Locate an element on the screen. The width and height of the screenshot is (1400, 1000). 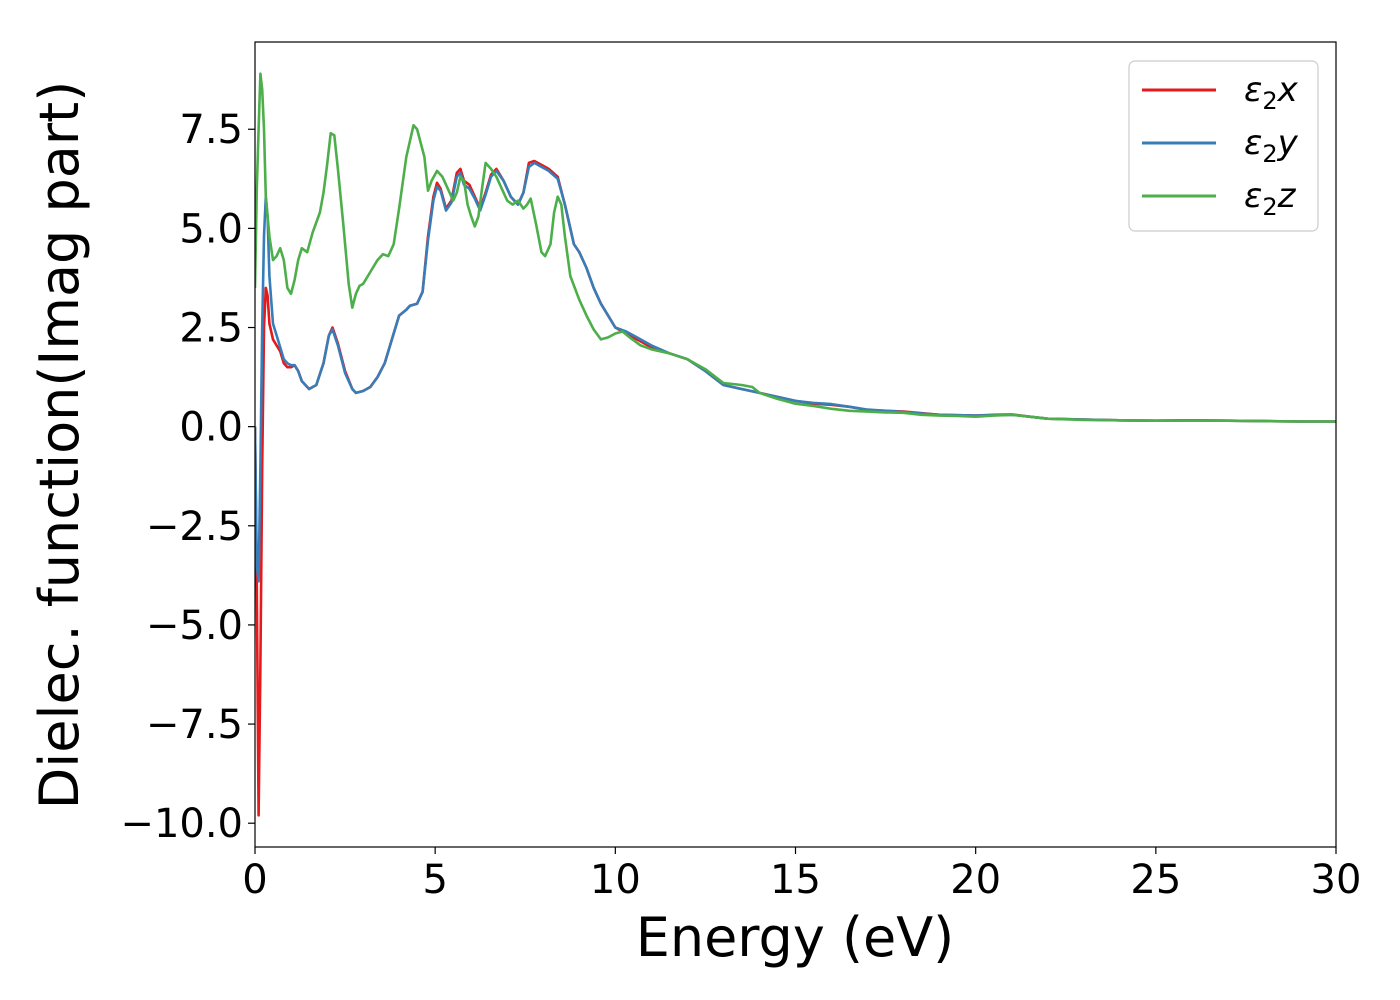
x-tick-label: 30 is located at coordinates (1336, 880).